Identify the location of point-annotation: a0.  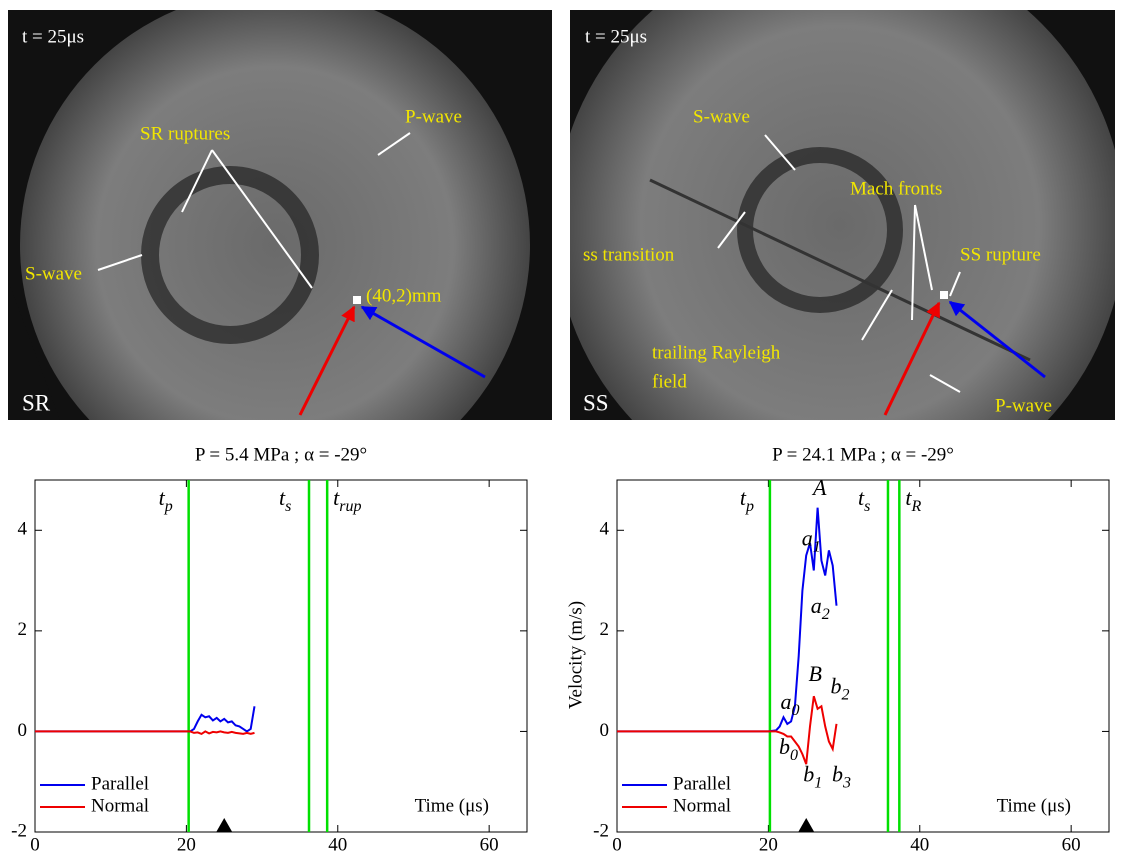
(789, 704).